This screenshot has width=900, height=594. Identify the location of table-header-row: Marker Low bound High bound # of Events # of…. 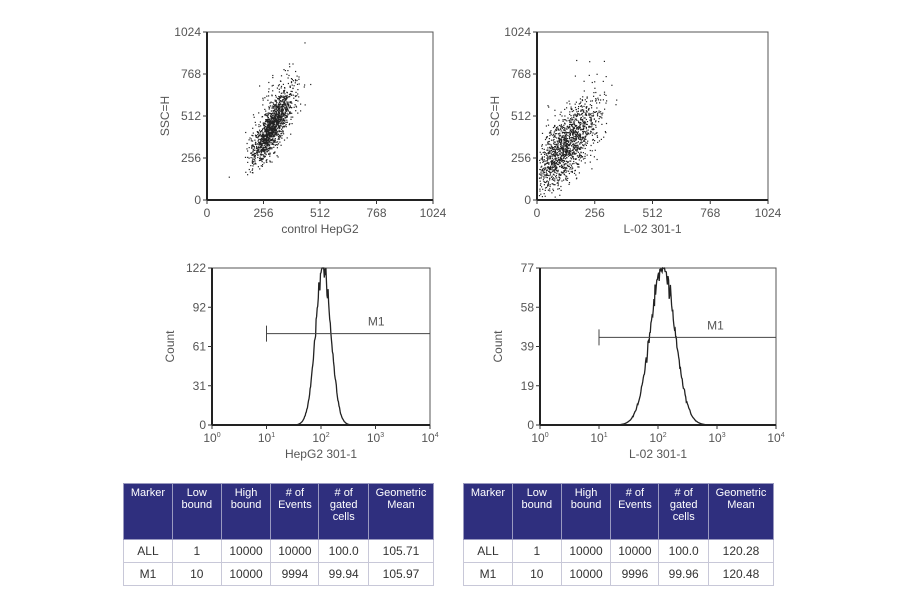
(279, 511).